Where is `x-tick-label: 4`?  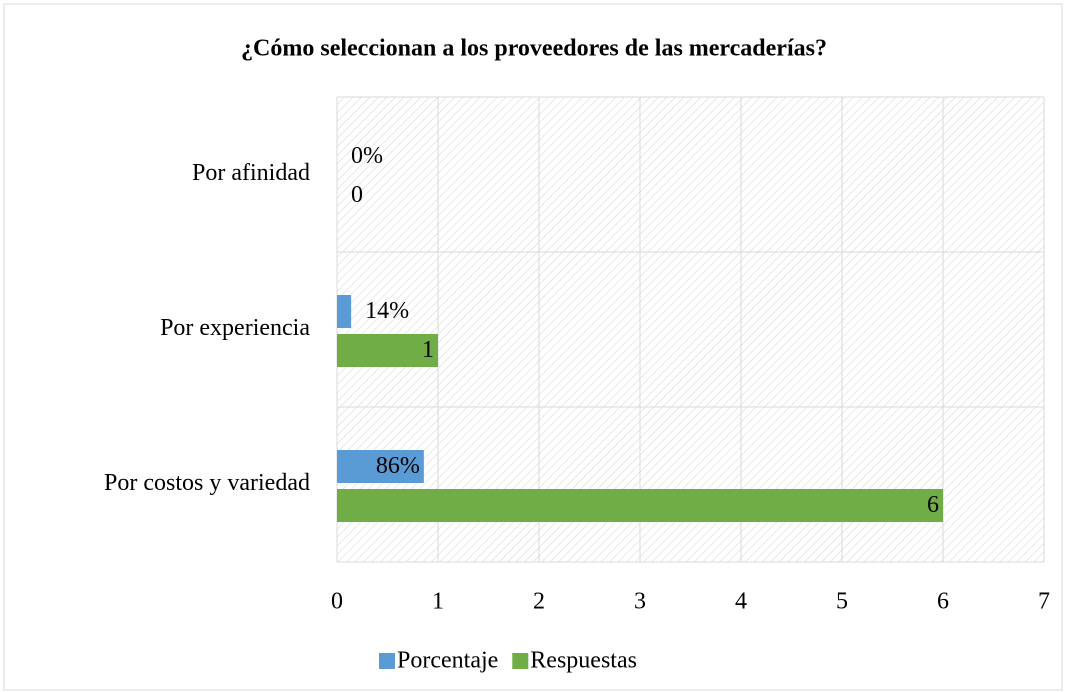 x-tick-label: 4 is located at coordinates (741, 602).